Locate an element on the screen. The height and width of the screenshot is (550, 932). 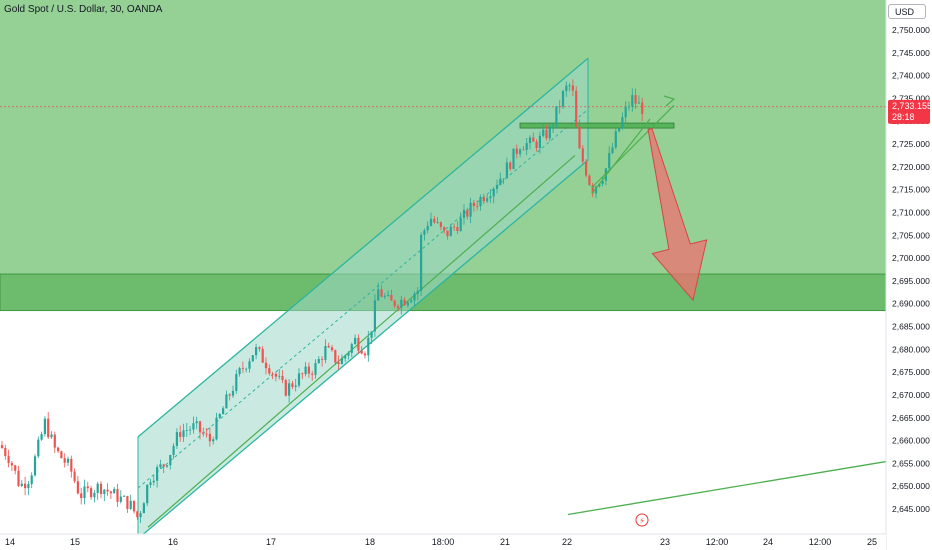
time-axis-panel is located at coordinates (443, 542).